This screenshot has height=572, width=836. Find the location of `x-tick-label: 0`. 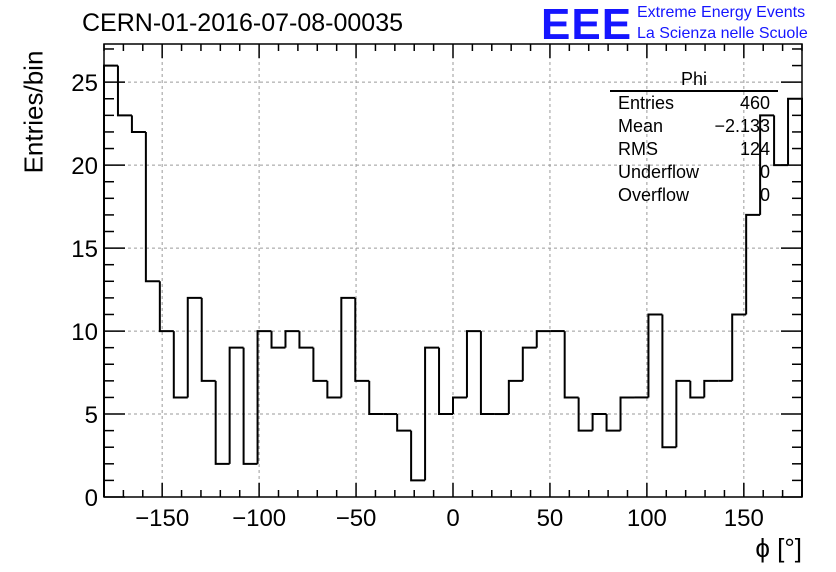

x-tick-label: 0 is located at coordinates (452, 518).